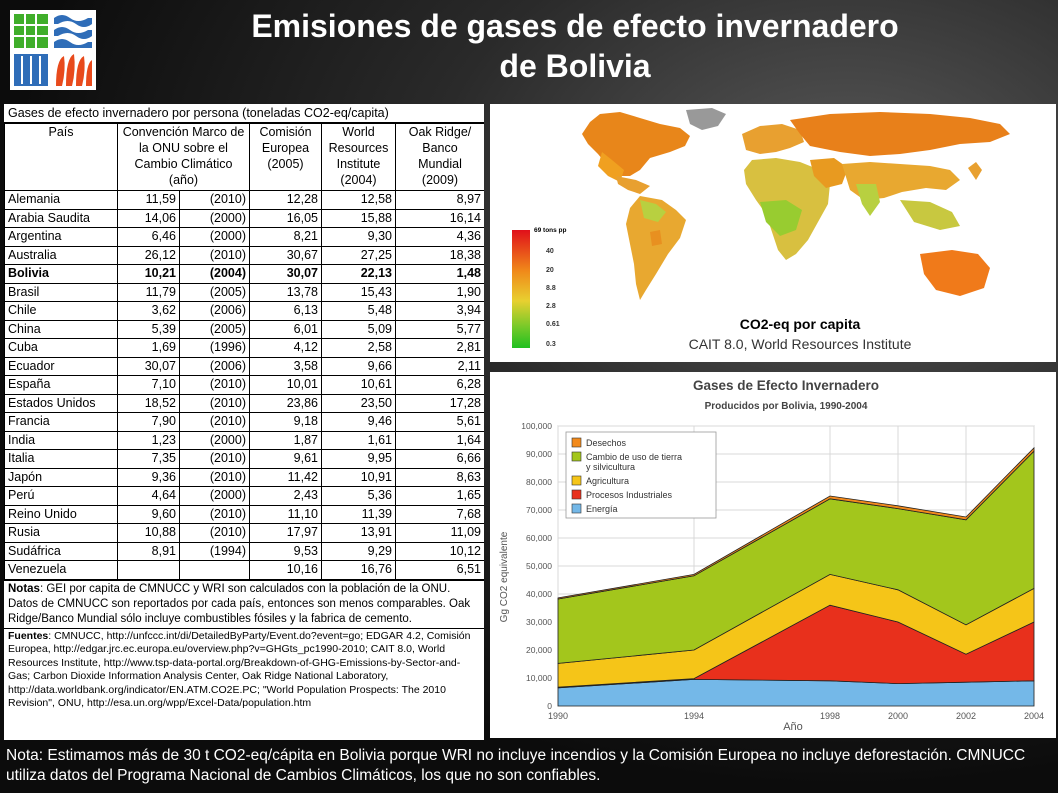  I want to click on header-ornl: Oak Ridge/ Banco Mundial (2009), so click(439, 157).